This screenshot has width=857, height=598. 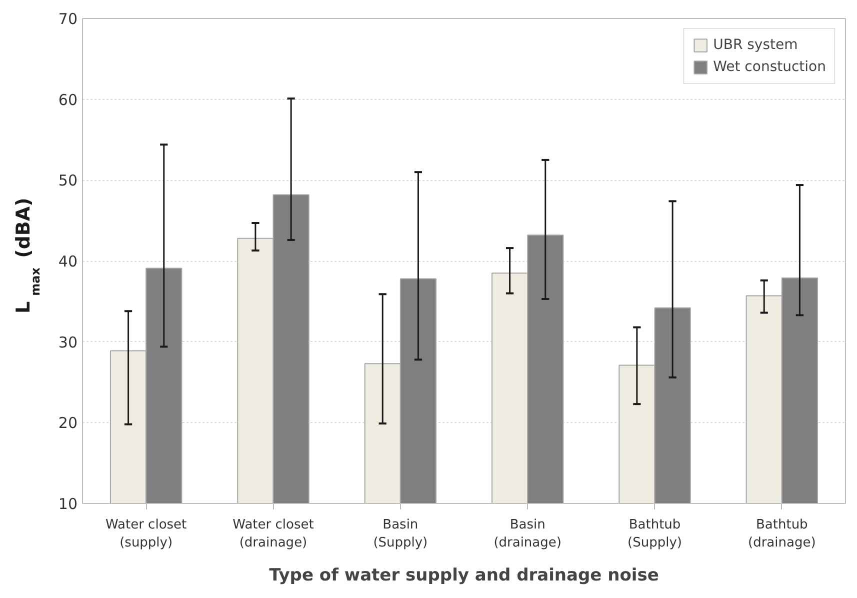 I want to click on x-tick-label: Basin (drainage), so click(x=528, y=534).